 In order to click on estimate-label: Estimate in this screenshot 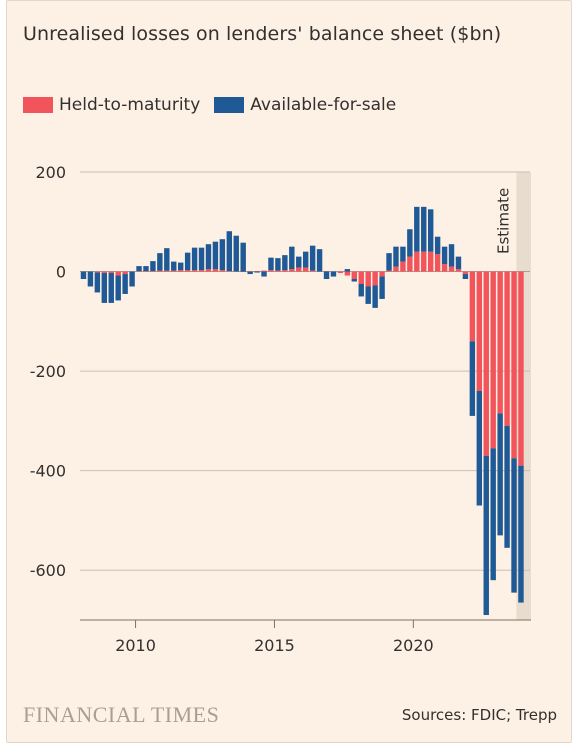, I will do `click(504, 221)`.